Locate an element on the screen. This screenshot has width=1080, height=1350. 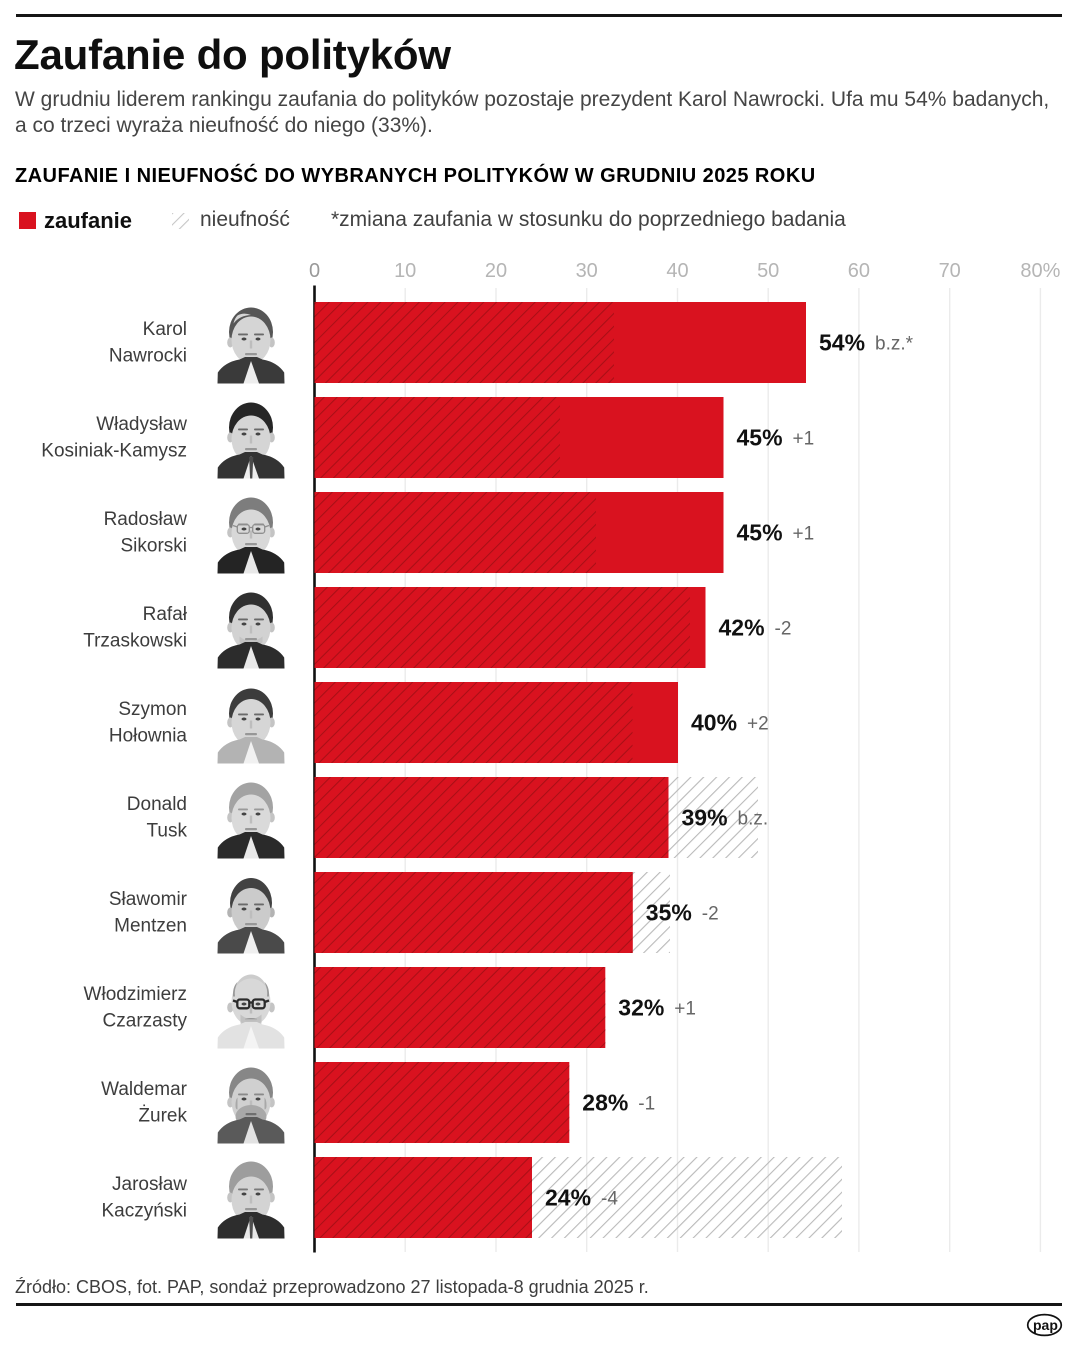
svg-text: b.z. is located at coordinates (753, 819).